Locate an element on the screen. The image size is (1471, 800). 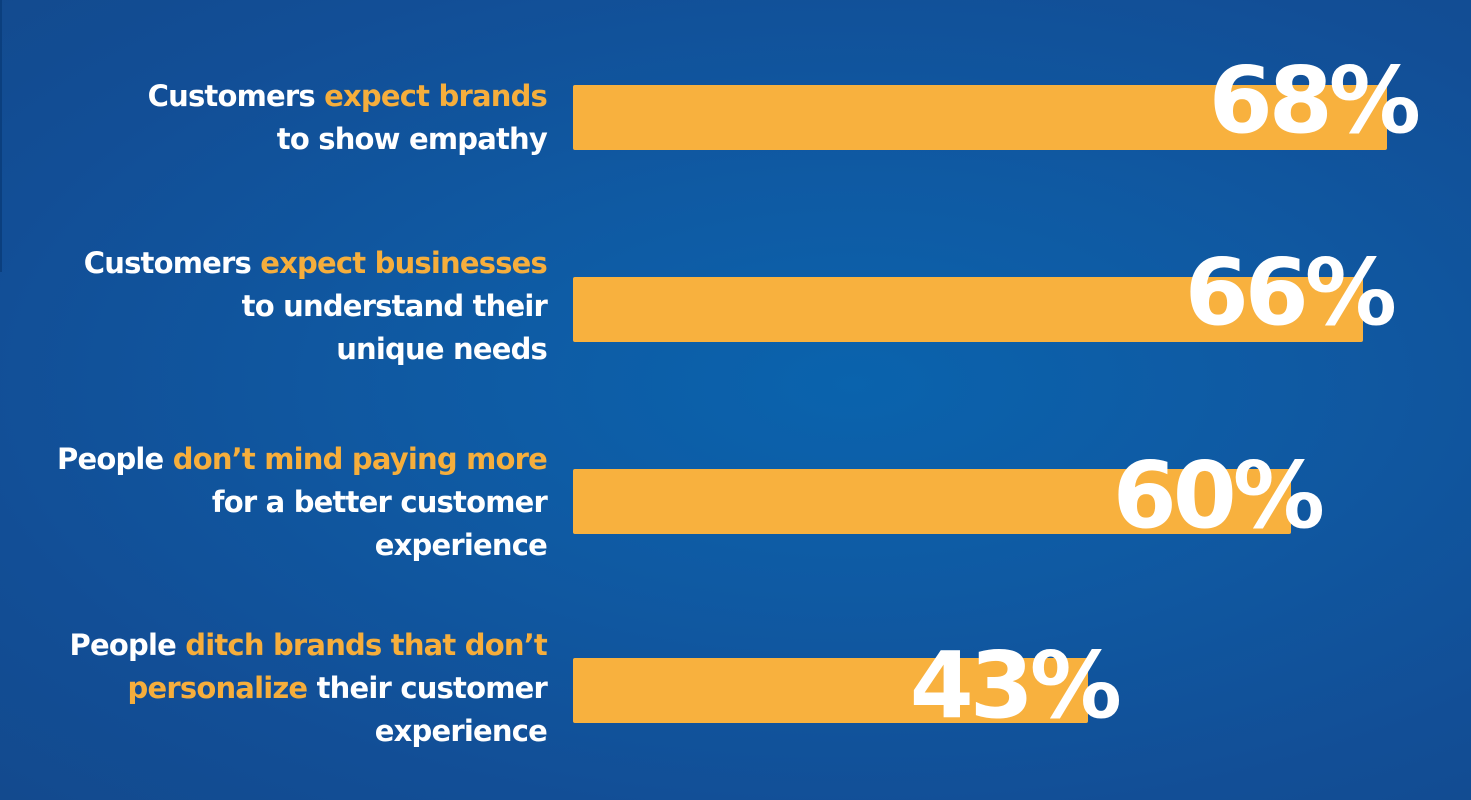
label-text: their customer is located at coordinates (427, 688).